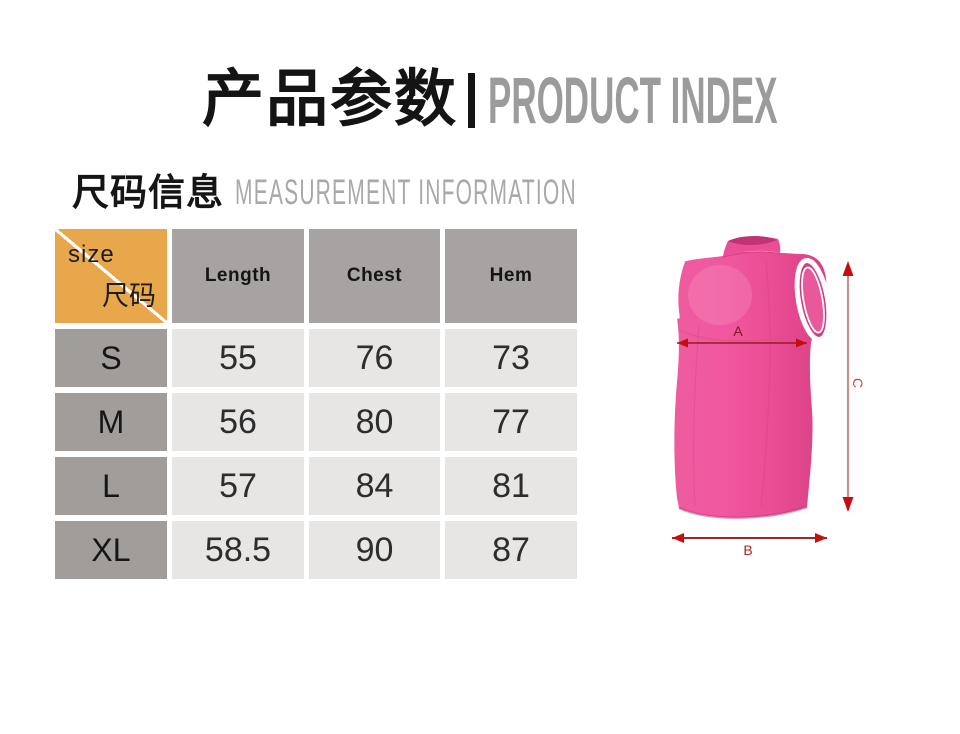  What do you see at coordinates (720, 295) in the screenshot?
I see `fabric-highlight` at bounding box center [720, 295].